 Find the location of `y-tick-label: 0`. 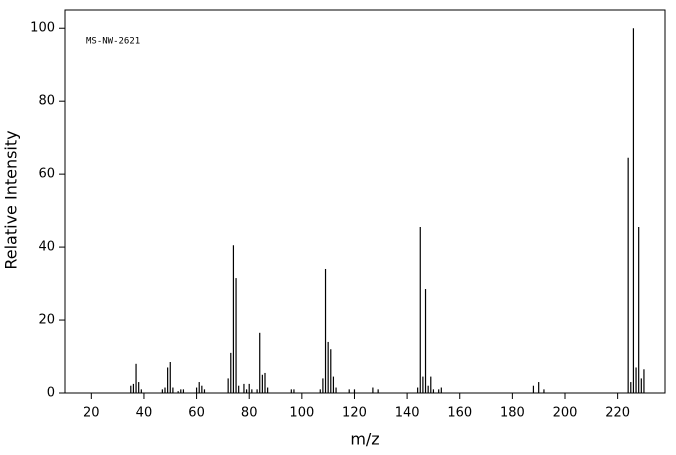

y-tick-label: 0 is located at coordinates (51, 393).